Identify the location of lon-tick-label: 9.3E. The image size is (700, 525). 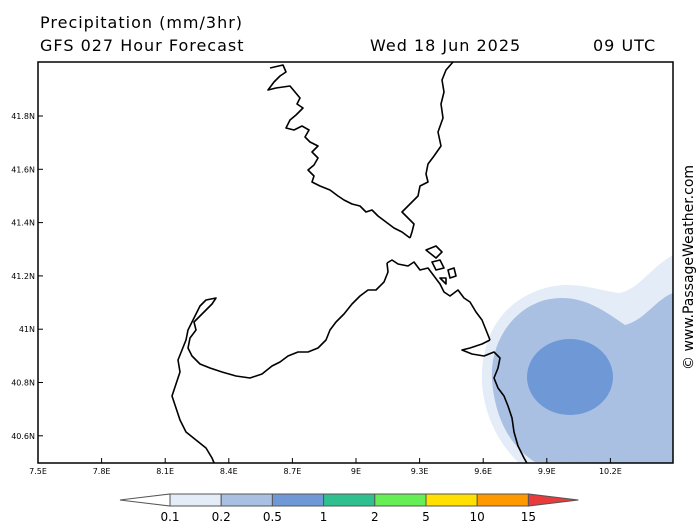
(420, 471).